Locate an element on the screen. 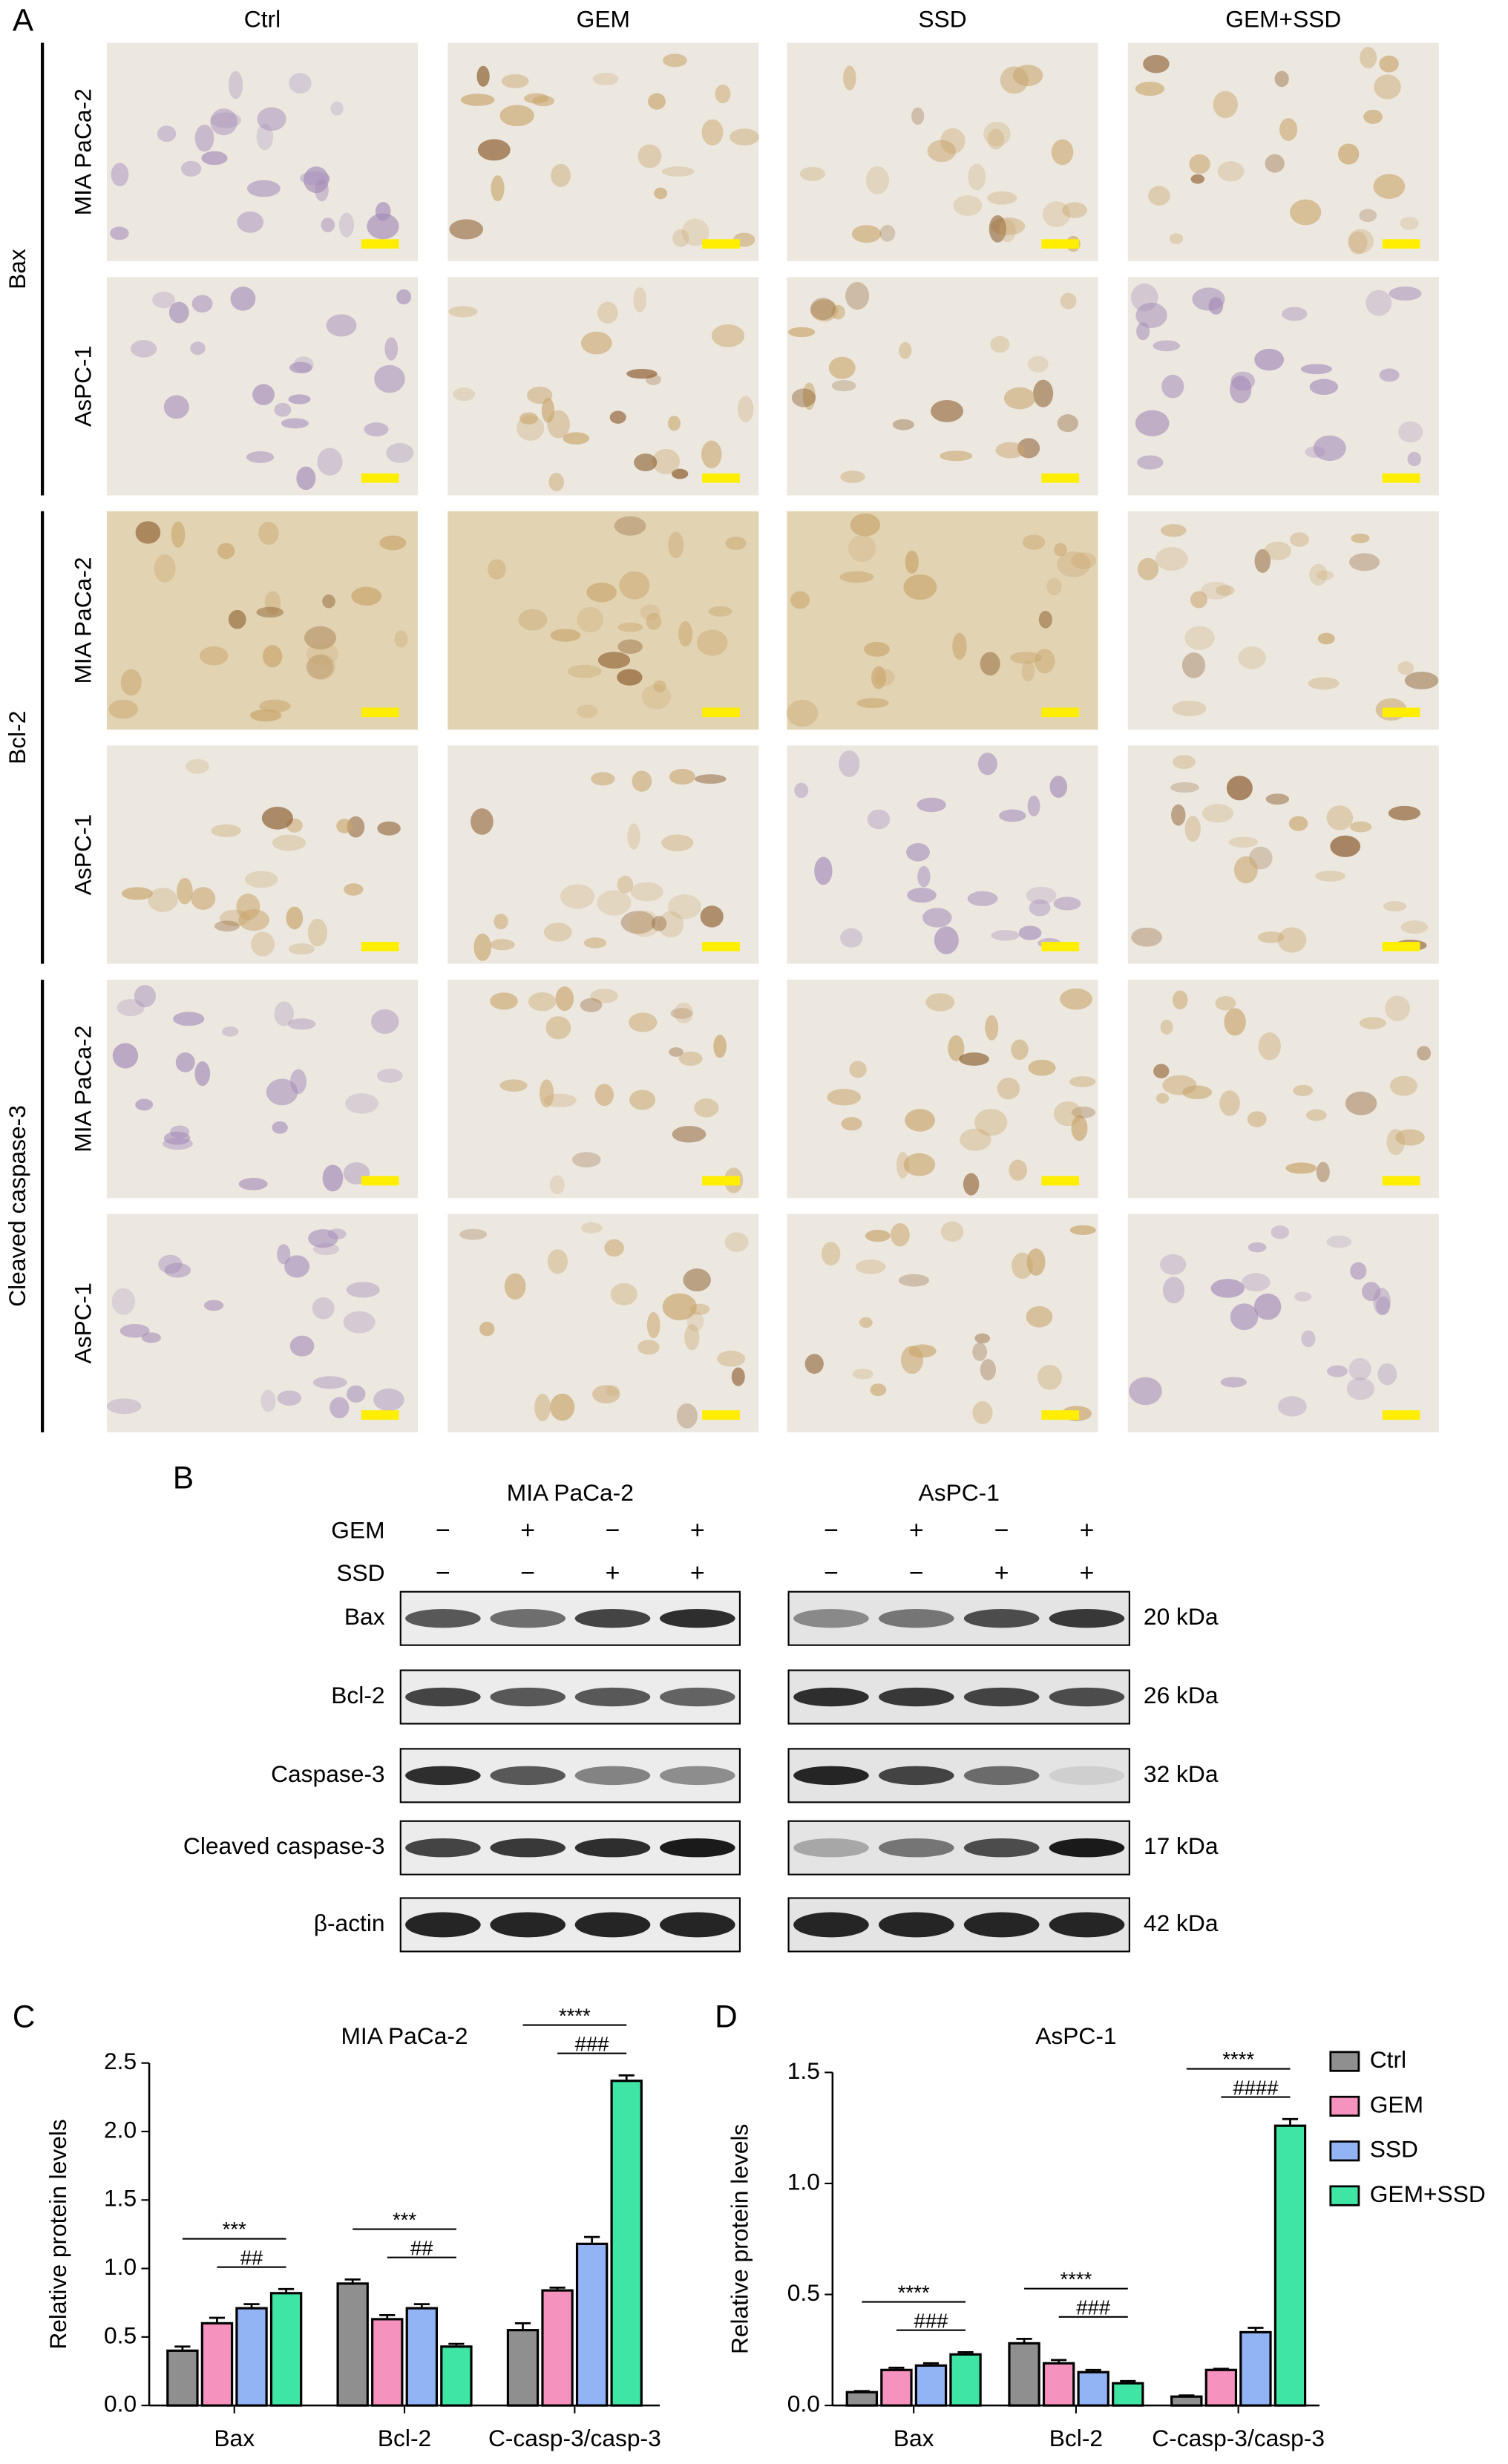 The height and width of the screenshot is (2464, 1508). x-tick-label: C-casp-3/casp-3 is located at coordinates (574, 2438).